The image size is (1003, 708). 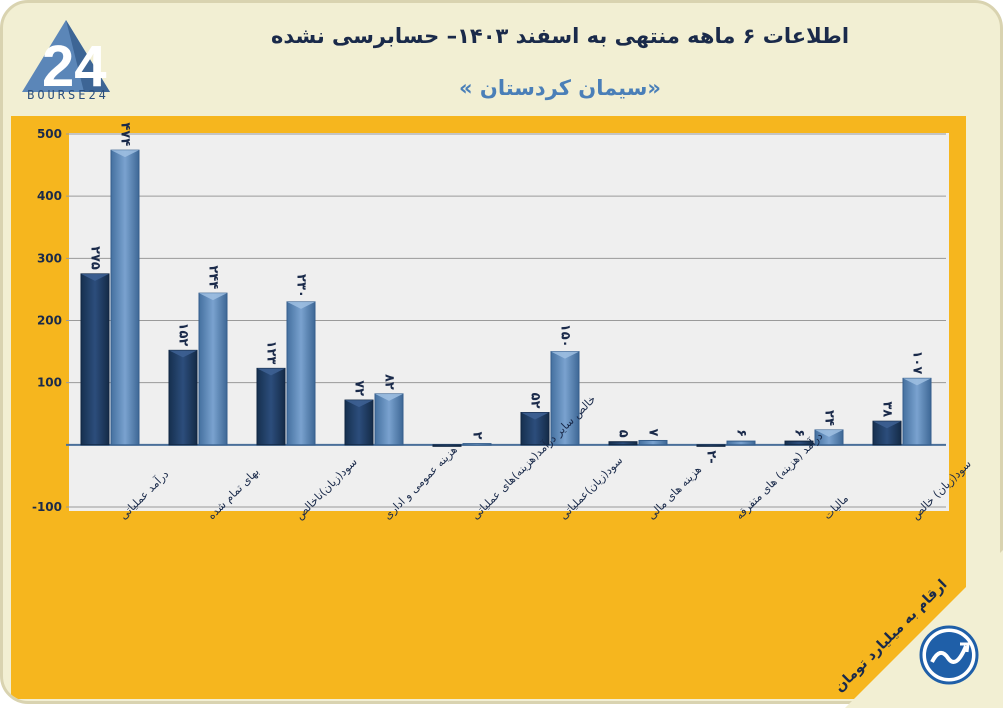 I want to click on data-label: ۱۲۳, so click(x=271, y=353).